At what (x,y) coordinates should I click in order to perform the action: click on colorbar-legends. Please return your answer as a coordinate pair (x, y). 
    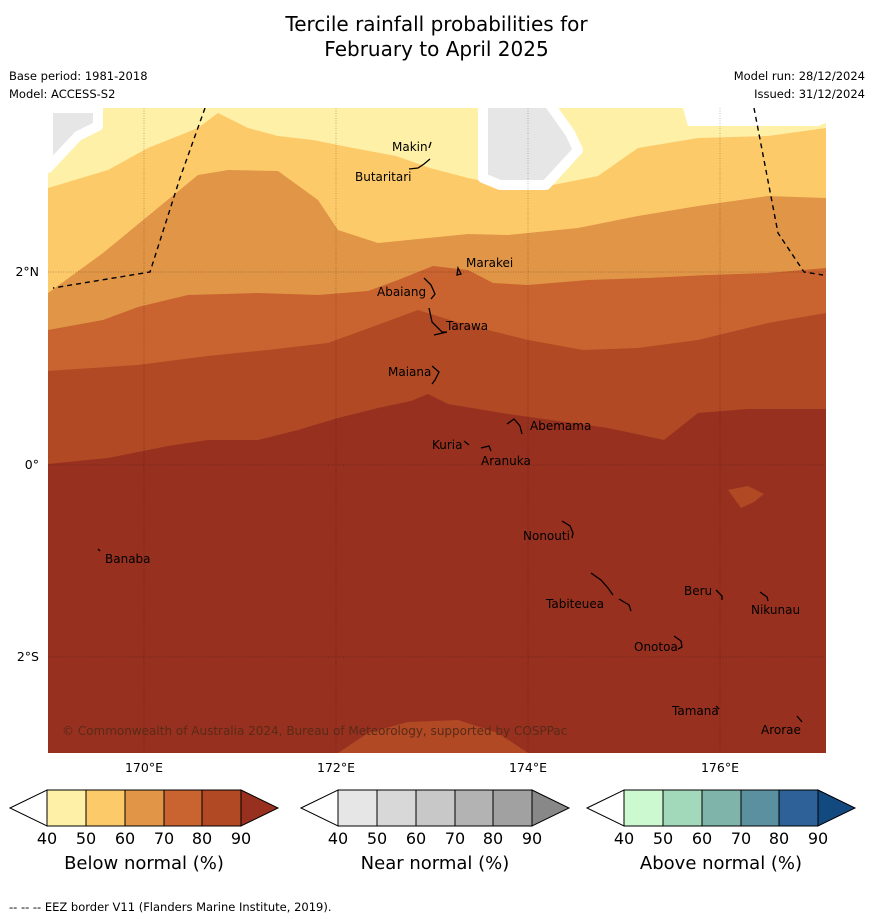
    Looking at the image, I should click on (432, 808).